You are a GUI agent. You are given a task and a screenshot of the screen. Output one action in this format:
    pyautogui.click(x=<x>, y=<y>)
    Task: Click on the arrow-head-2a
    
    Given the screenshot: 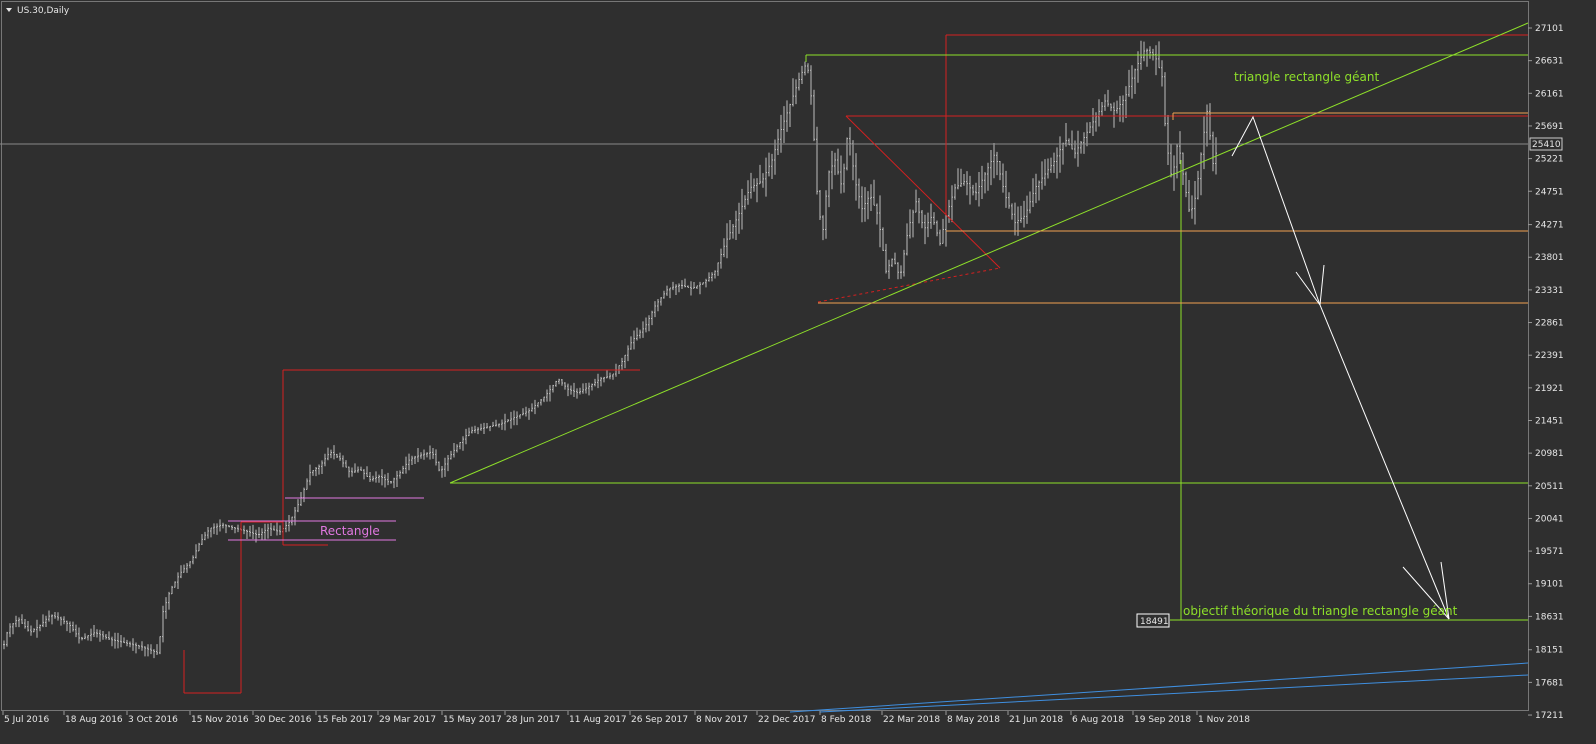 What is the action you would take?
    pyautogui.click(x=1426, y=593)
    